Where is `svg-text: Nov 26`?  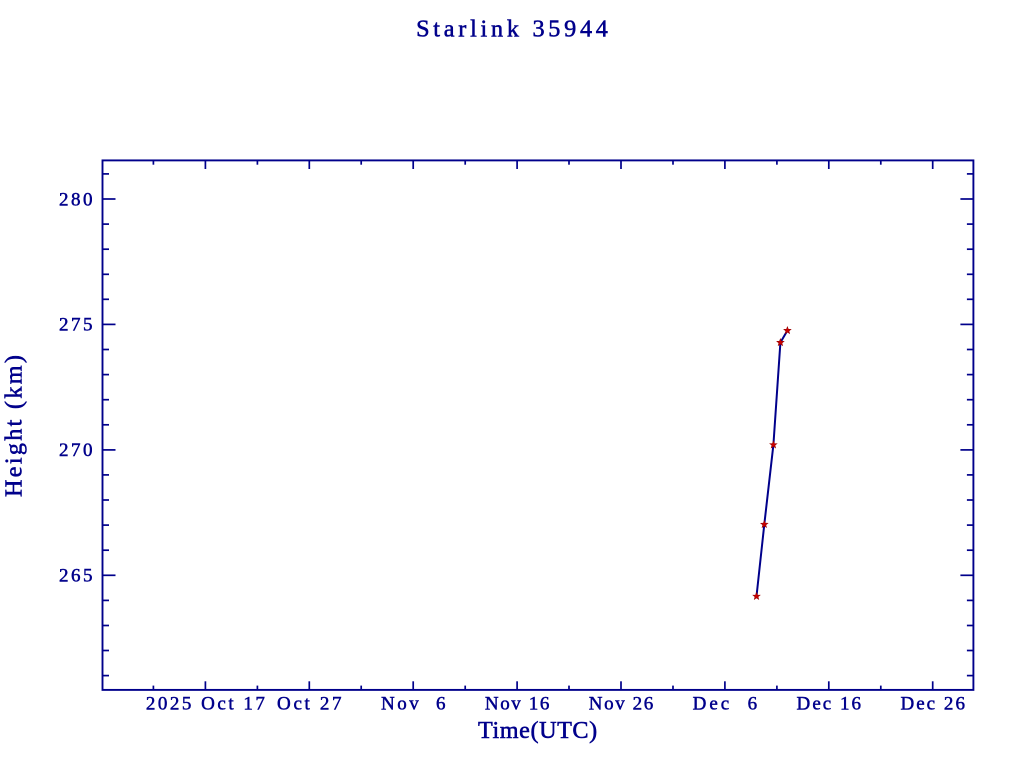 svg-text: Nov 26 is located at coordinates (621, 704).